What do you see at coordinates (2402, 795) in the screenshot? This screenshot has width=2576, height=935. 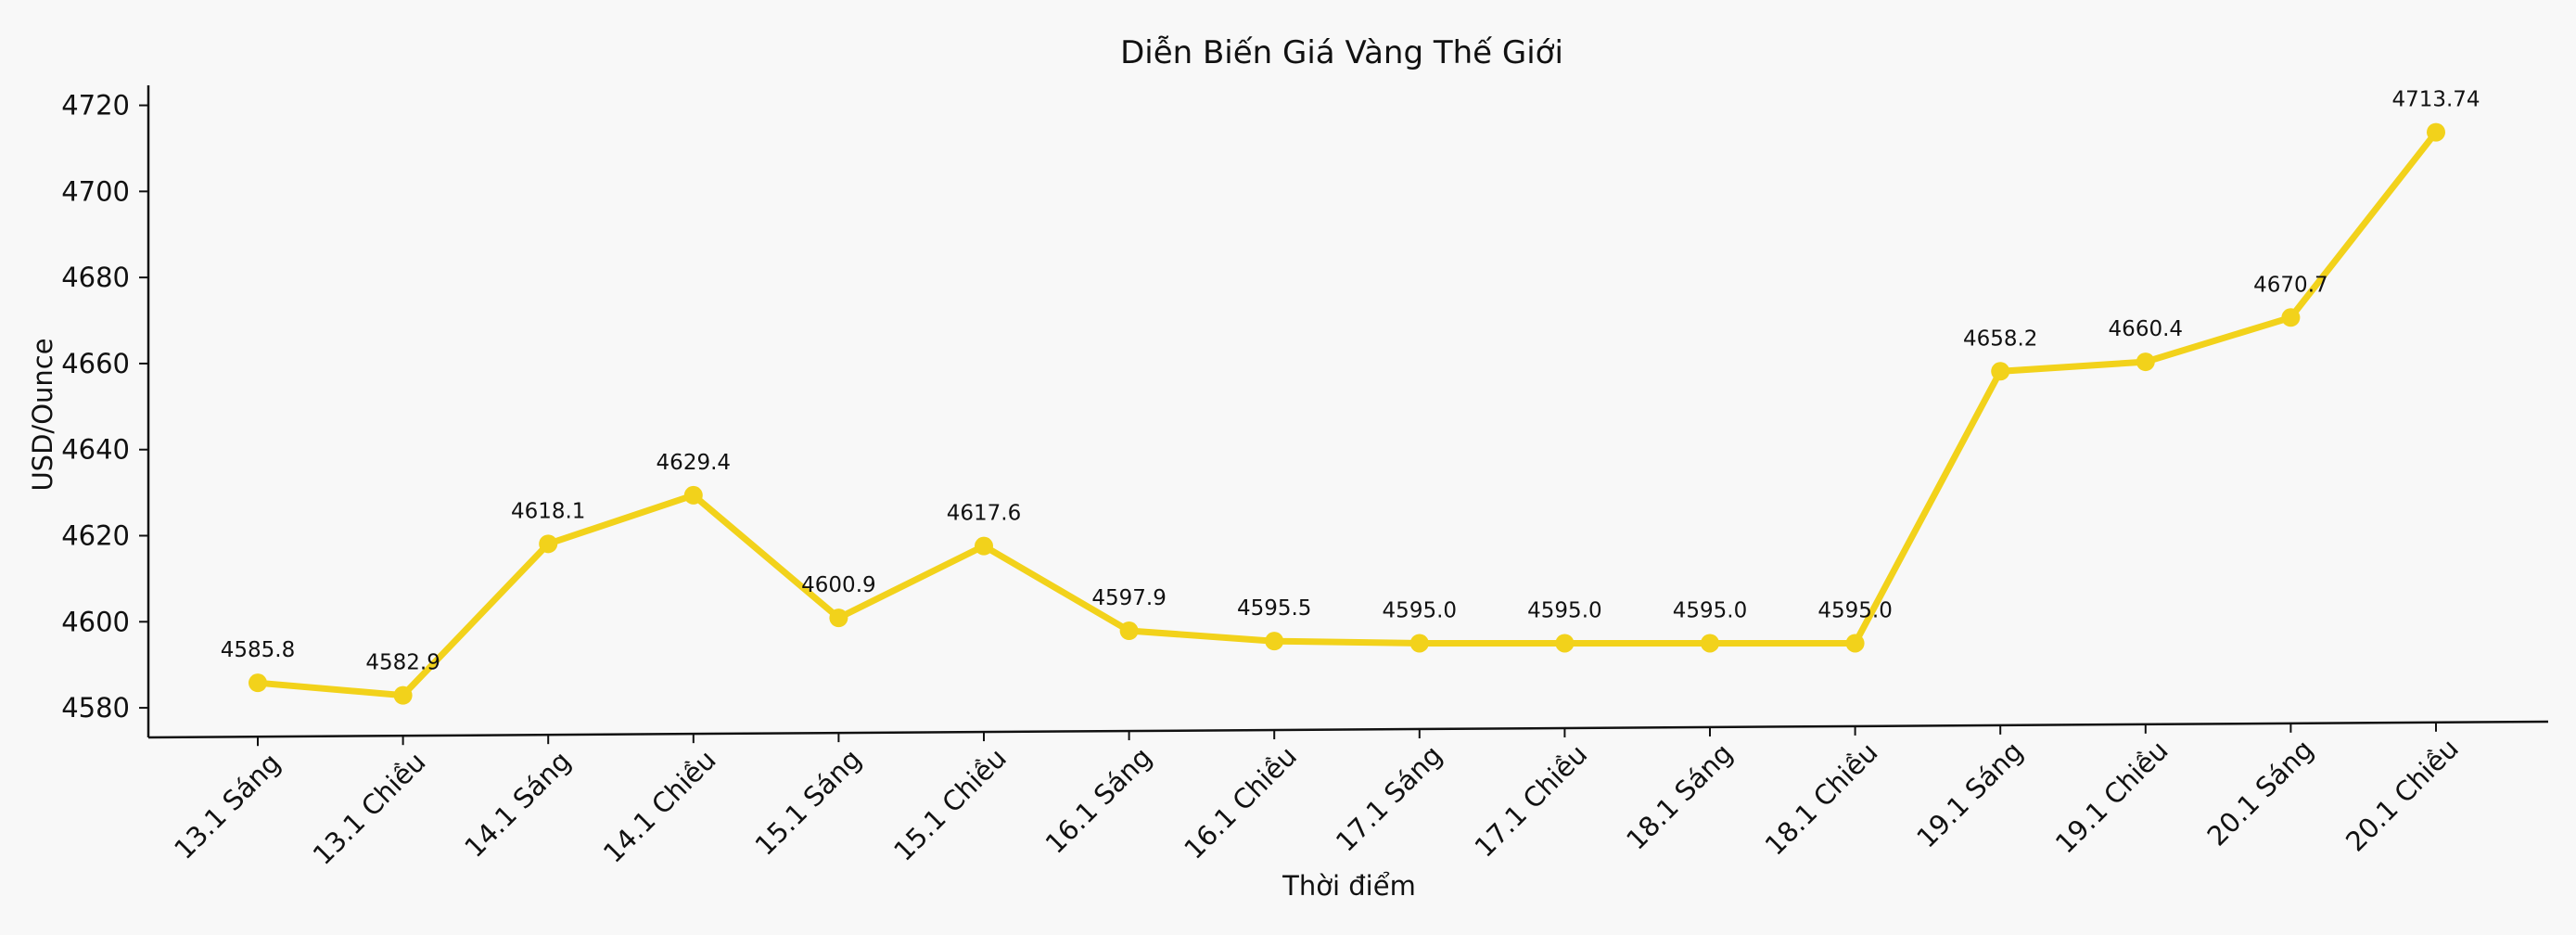 I see `x-tick-label: 20.1 Chiều` at bounding box center [2402, 795].